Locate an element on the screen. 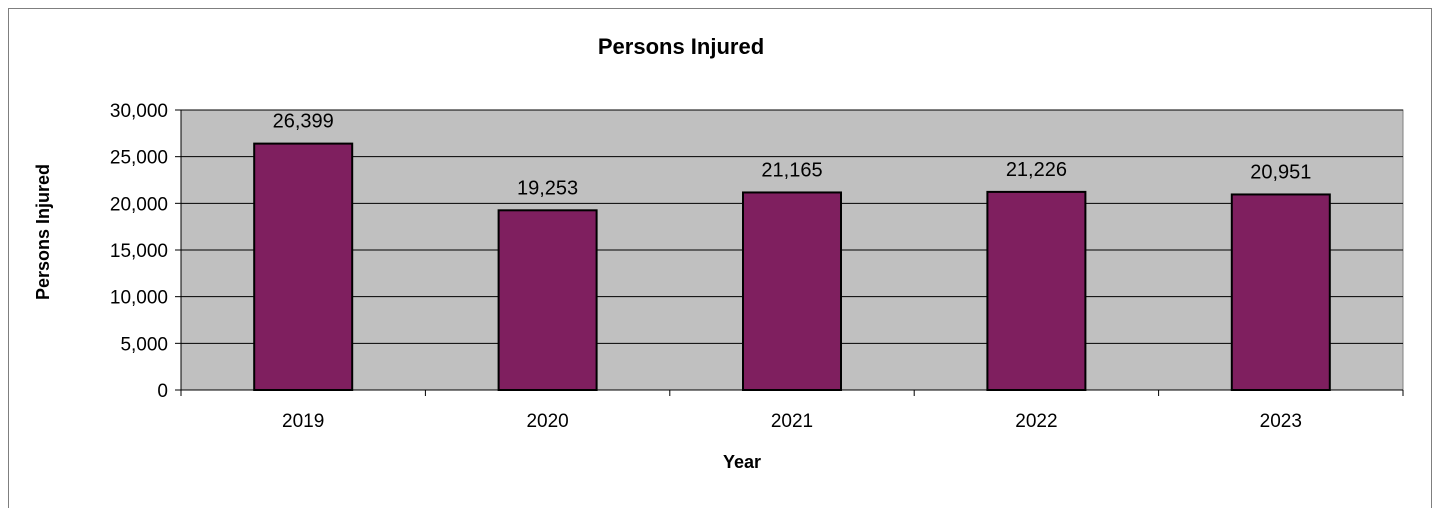 The image size is (1433, 508). x-axis-title: Year is located at coordinates (742, 462).